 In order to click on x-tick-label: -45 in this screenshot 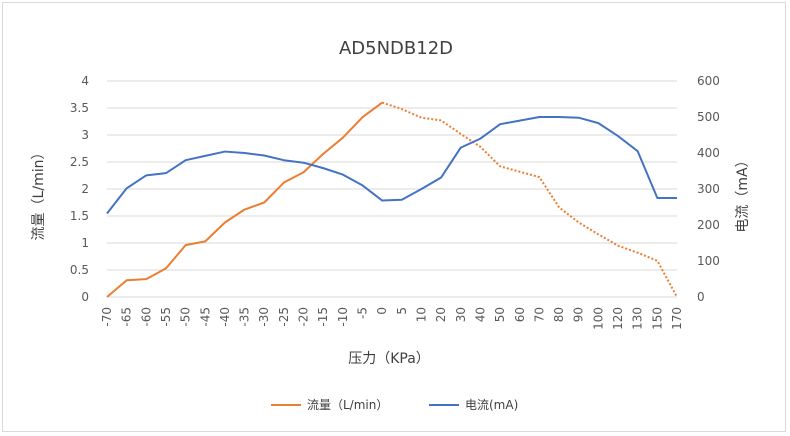, I will do `click(205, 317)`.